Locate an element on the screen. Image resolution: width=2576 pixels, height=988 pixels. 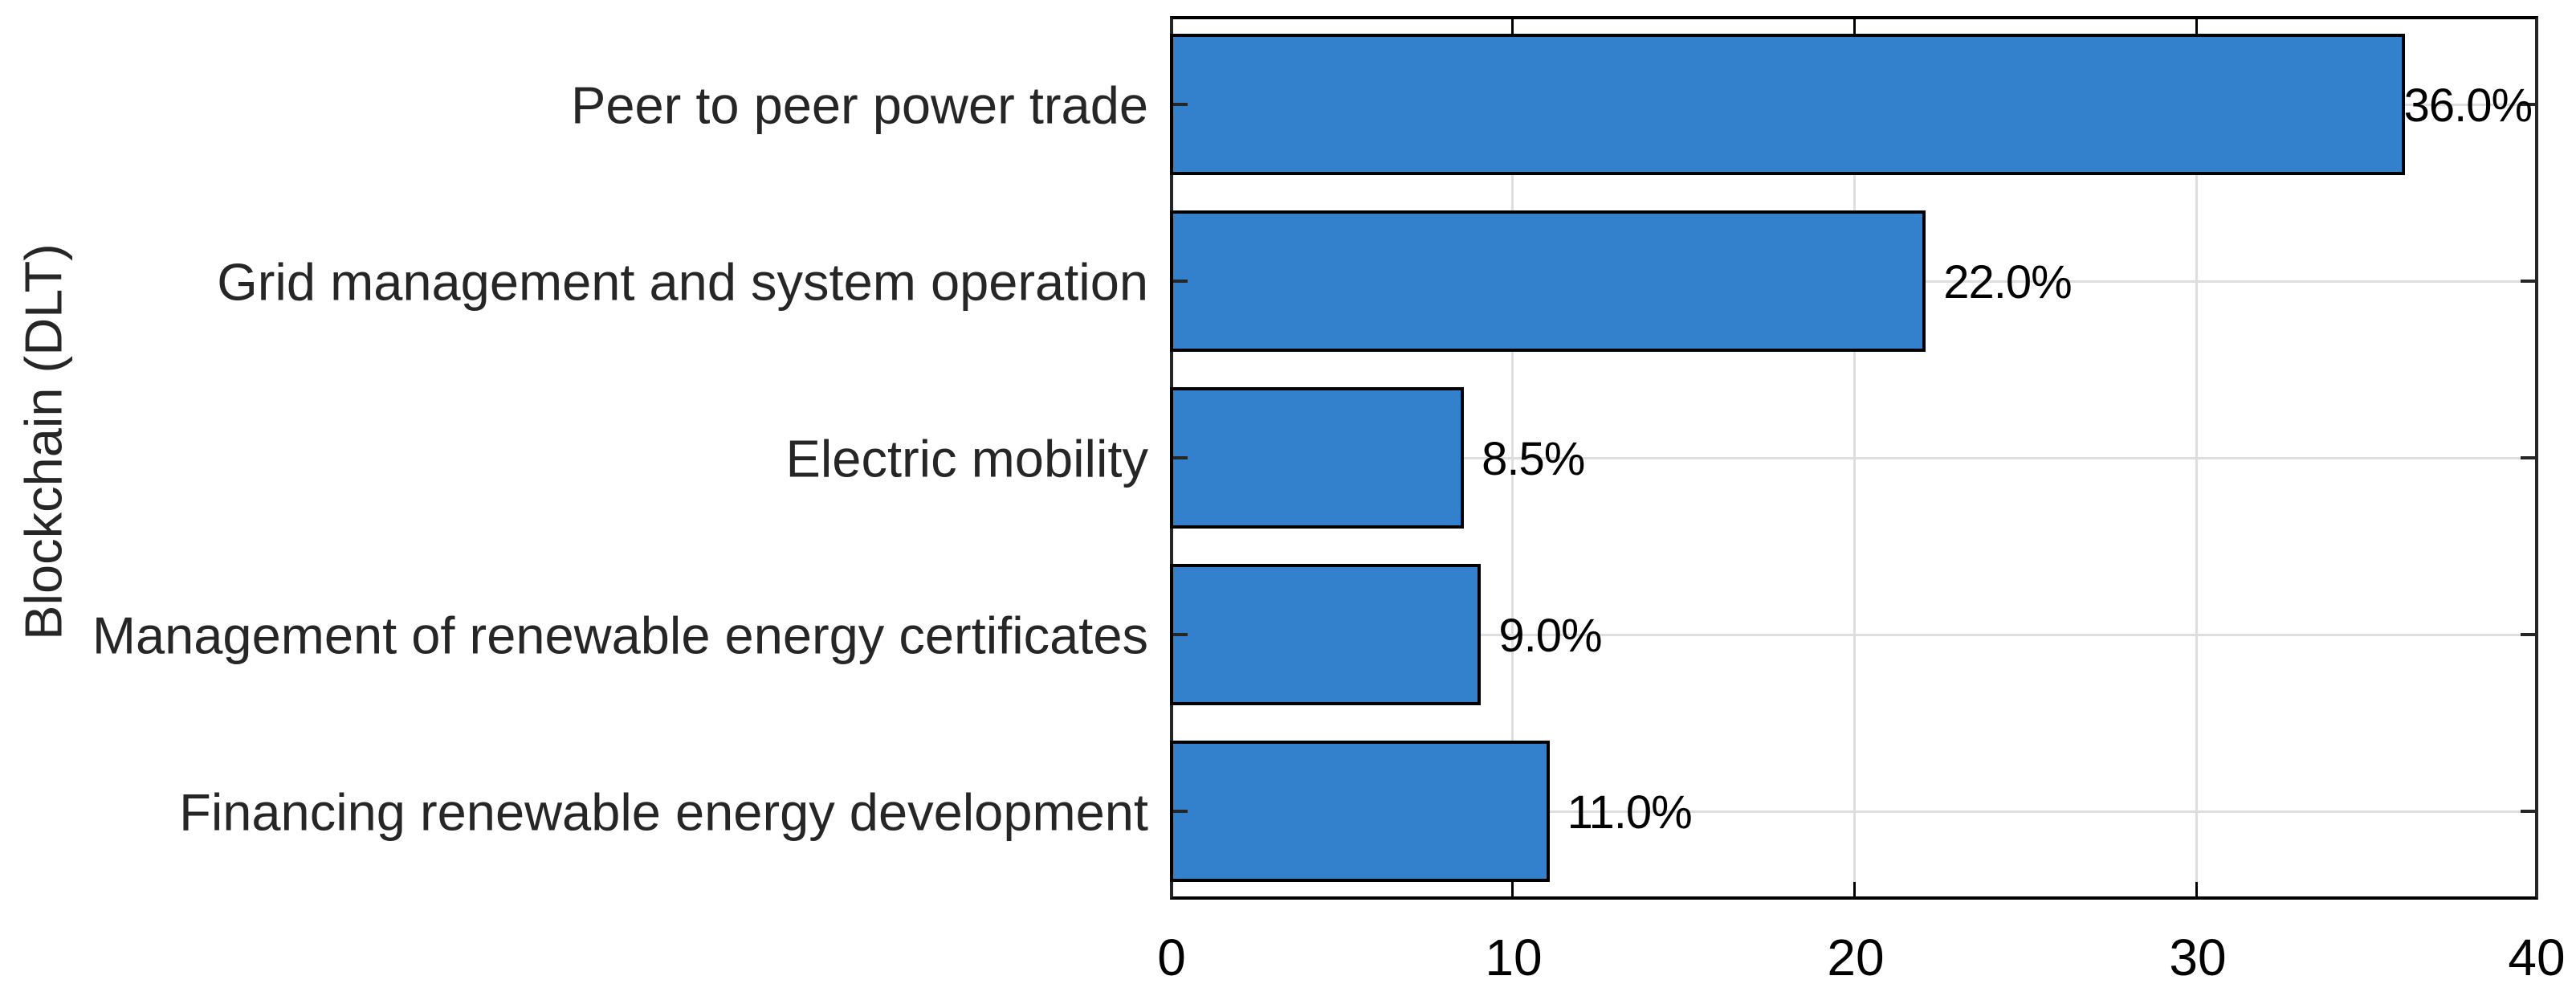
y-tick-label: Peer to peer power trade is located at coordinates (859, 105).